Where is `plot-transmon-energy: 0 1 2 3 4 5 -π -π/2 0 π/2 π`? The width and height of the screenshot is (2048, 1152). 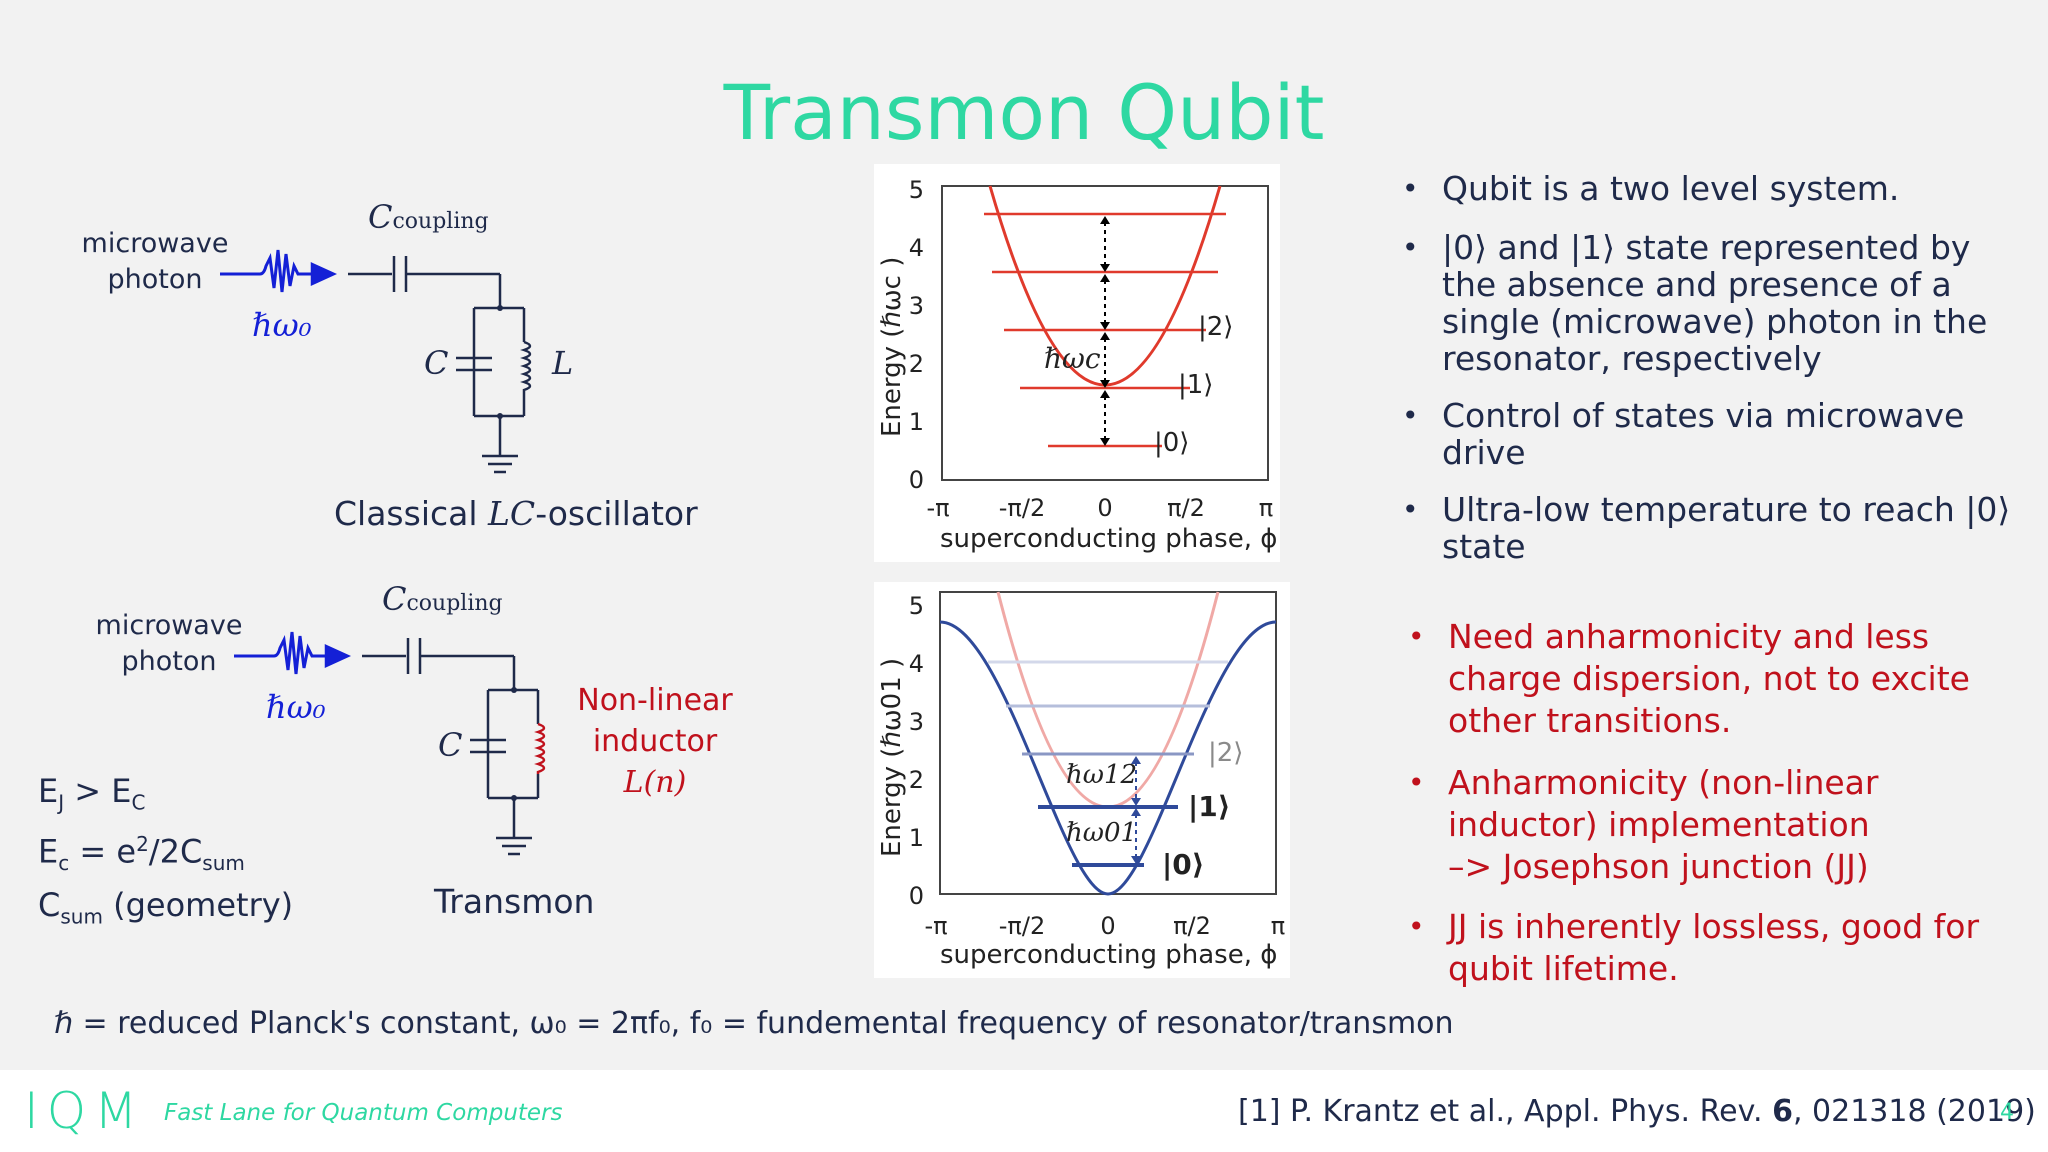
plot-transmon-energy: 0 1 2 3 4 5 -π -π/2 0 π/2 π is located at coordinates (1097, 765).